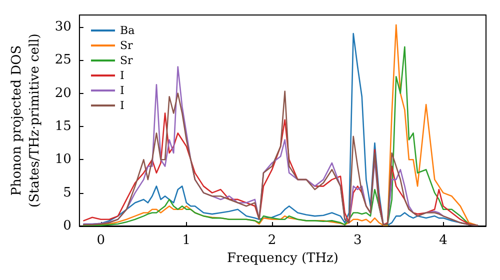 Image resolution: width=500 pixels, height=280 pixels. I want to click on x-tick-label: 3, so click(357, 240).